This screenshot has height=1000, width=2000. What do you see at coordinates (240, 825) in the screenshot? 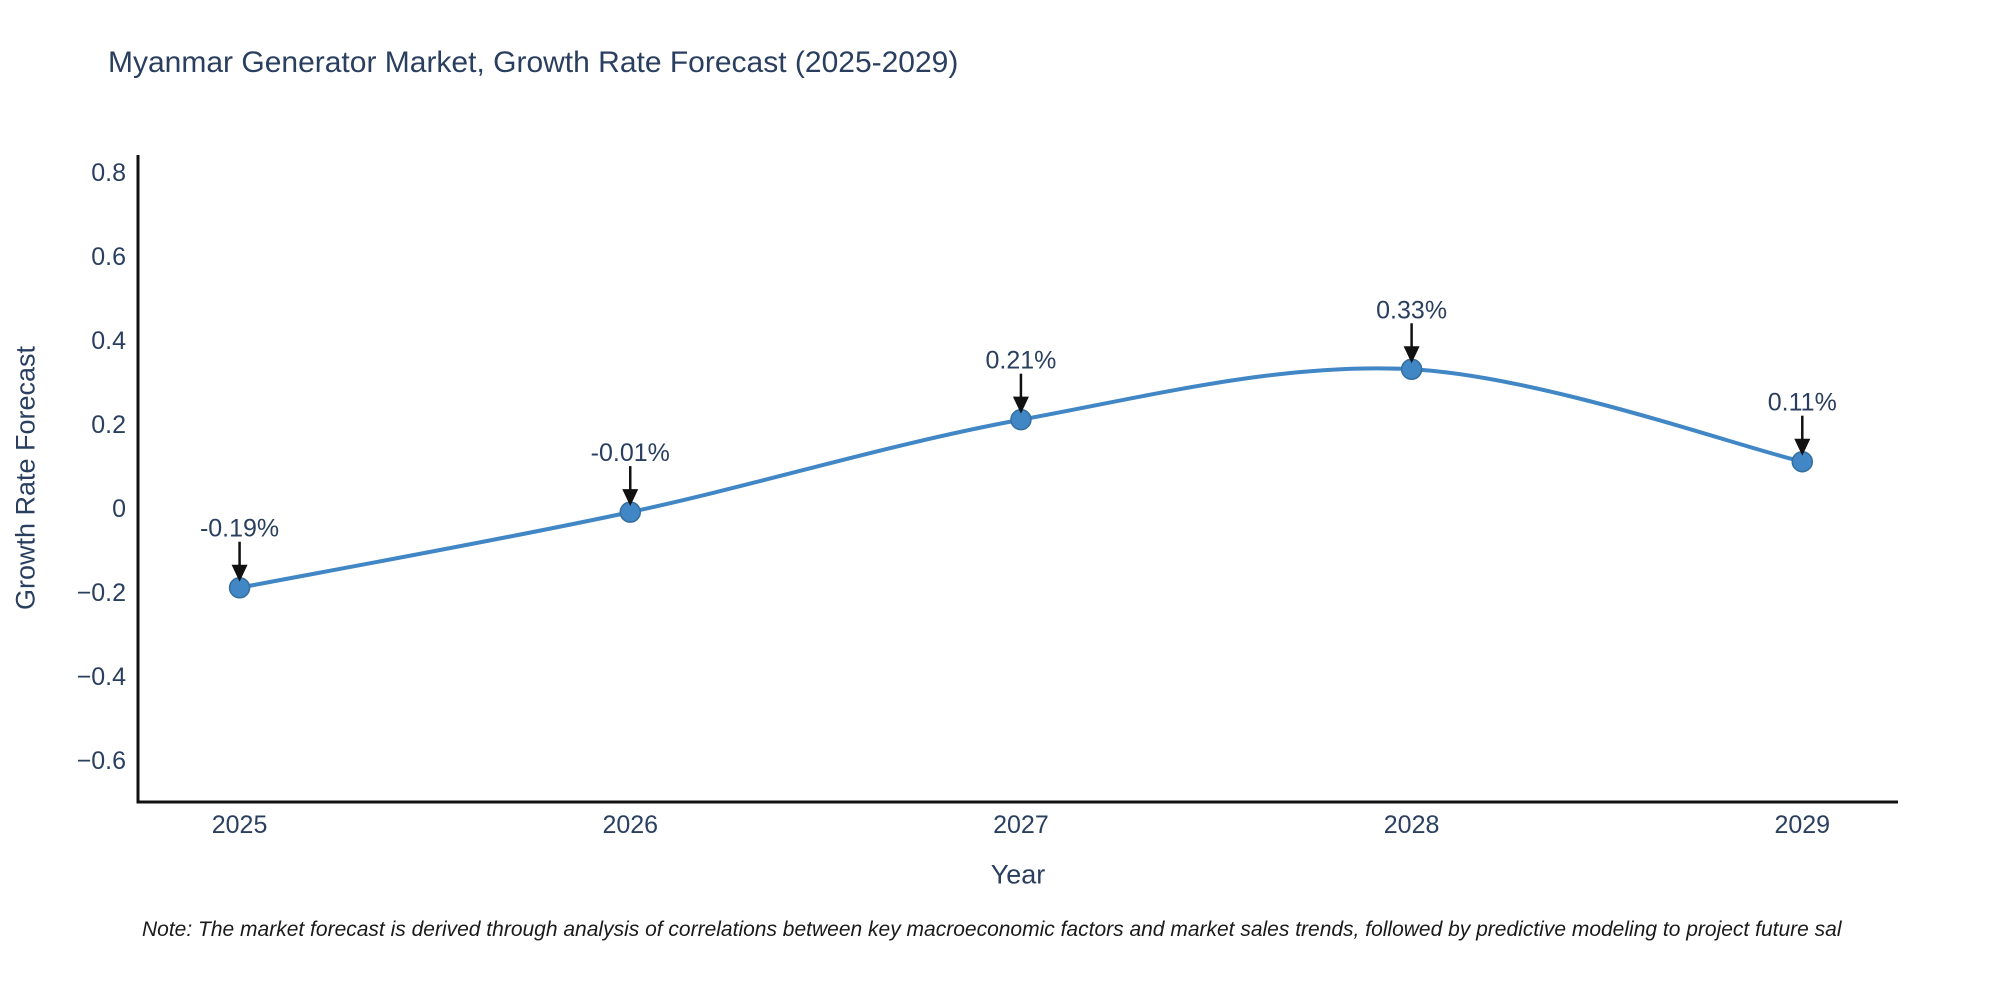
I see `x-tick-label: 2025` at bounding box center [240, 825].